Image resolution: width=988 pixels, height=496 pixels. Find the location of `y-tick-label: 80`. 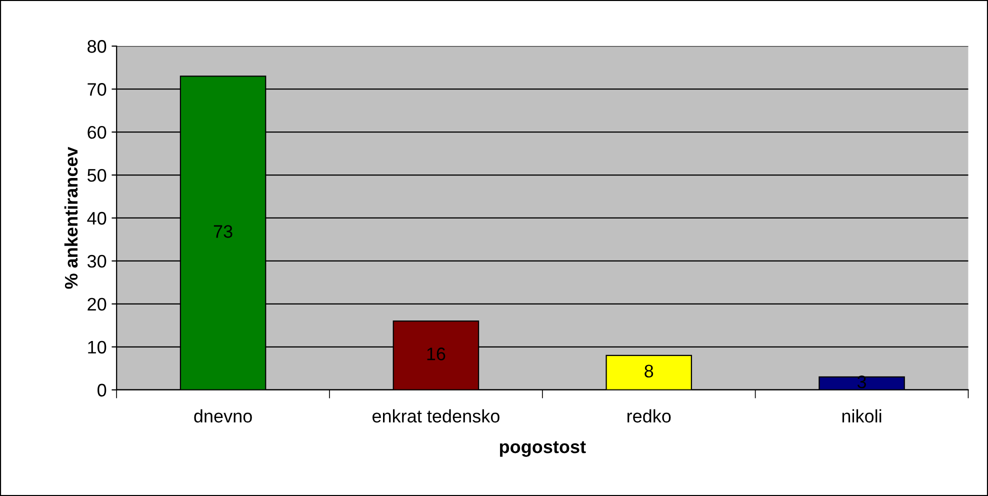

y-tick-label: 80 is located at coordinates (97, 46).